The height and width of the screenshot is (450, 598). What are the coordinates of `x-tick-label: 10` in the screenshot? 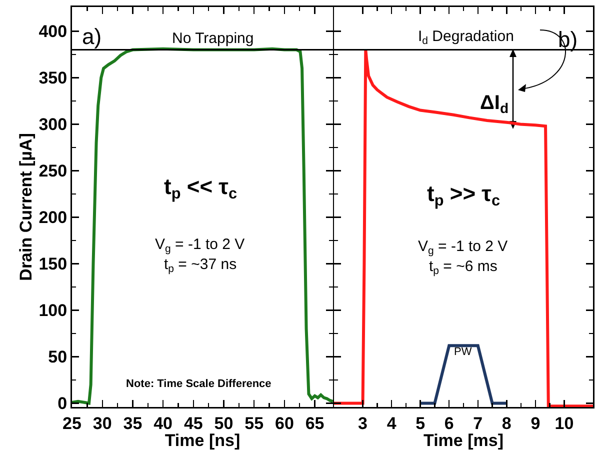 It's located at (564, 423).